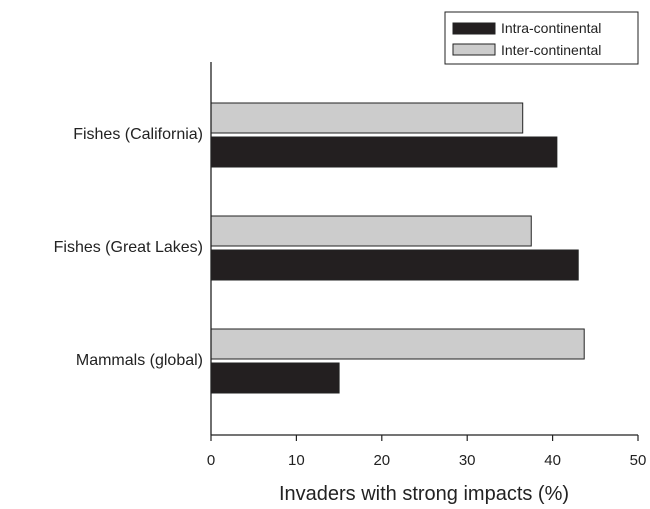 The width and height of the screenshot is (650, 509). What do you see at coordinates (638, 460) in the screenshot?
I see `x-tick-label-50: 50` at bounding box center [638, 460].